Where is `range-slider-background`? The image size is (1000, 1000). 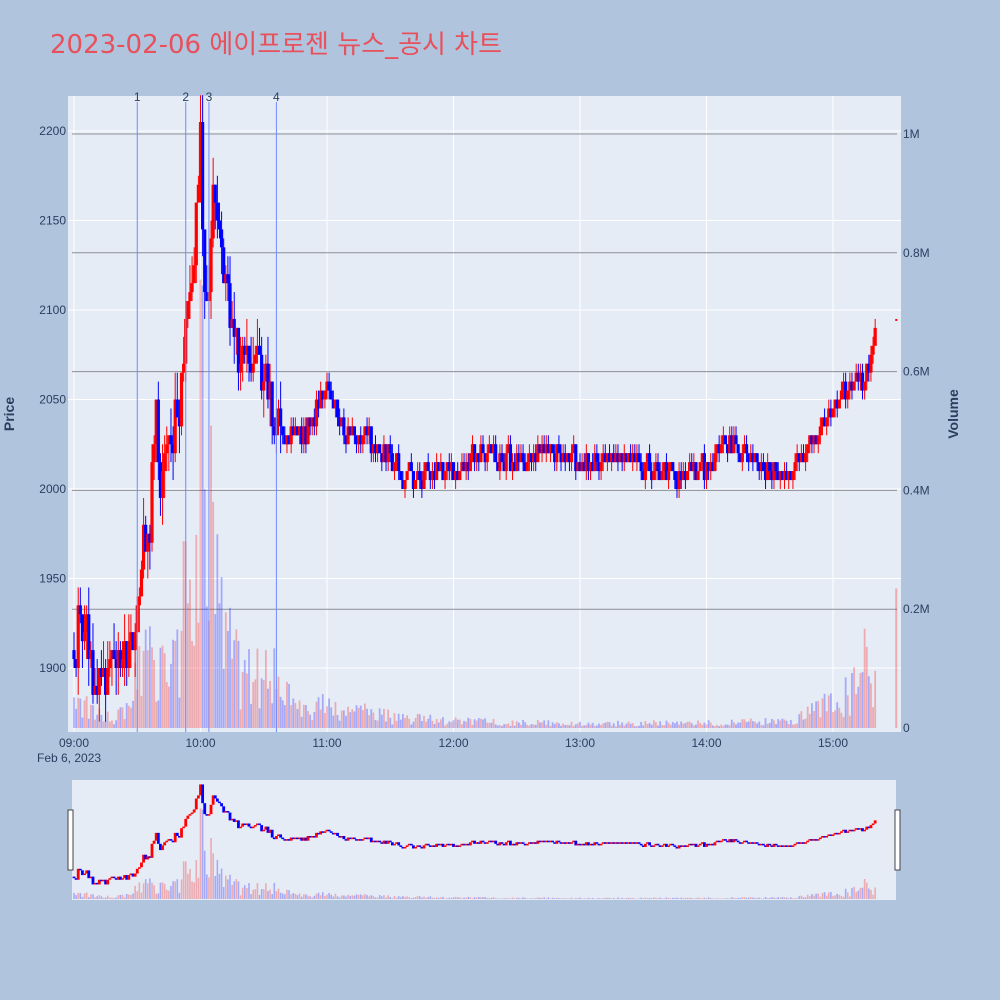 range-slider-background is located at coordinates (484, 840).